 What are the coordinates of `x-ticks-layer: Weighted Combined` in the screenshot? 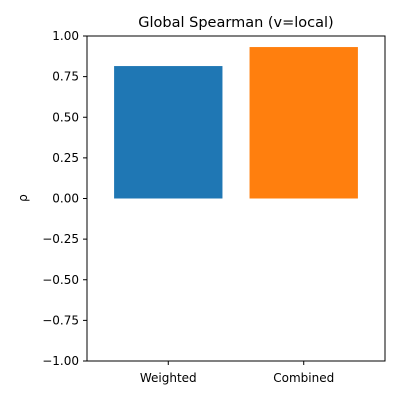 It's located at (237, 373).